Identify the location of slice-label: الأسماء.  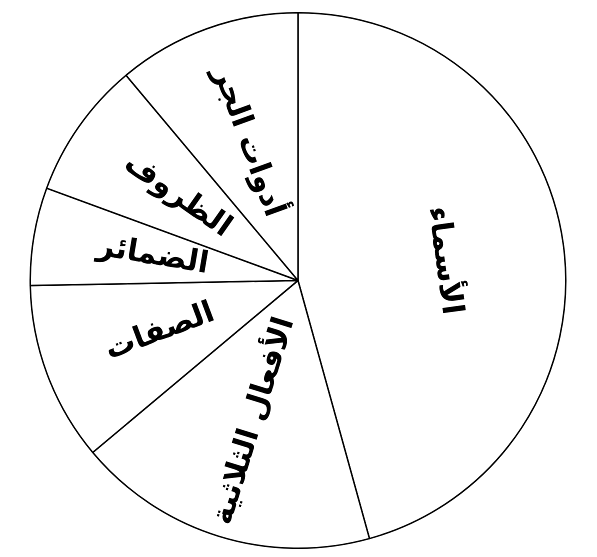
(446, 260).